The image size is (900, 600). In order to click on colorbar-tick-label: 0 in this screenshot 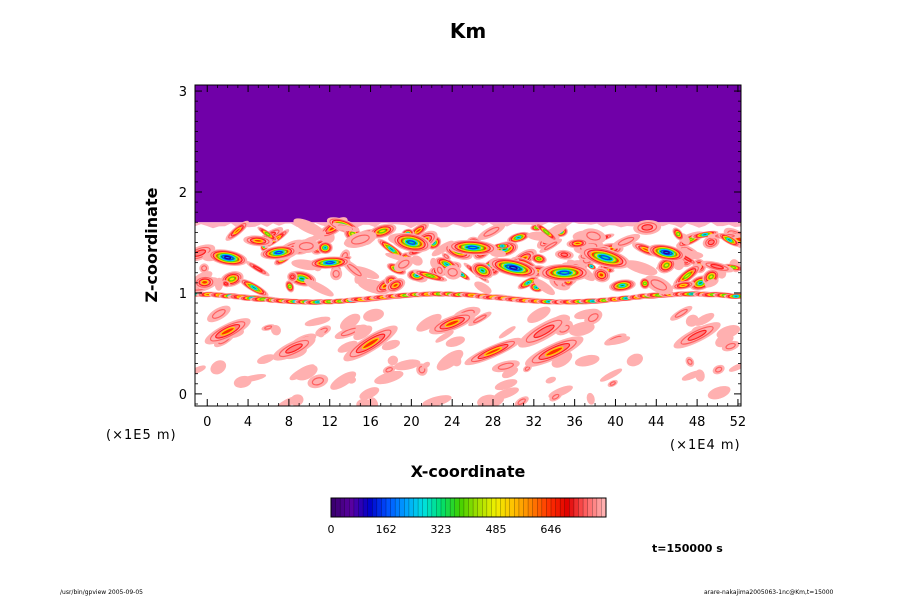, I will do `click(331, 529)`.